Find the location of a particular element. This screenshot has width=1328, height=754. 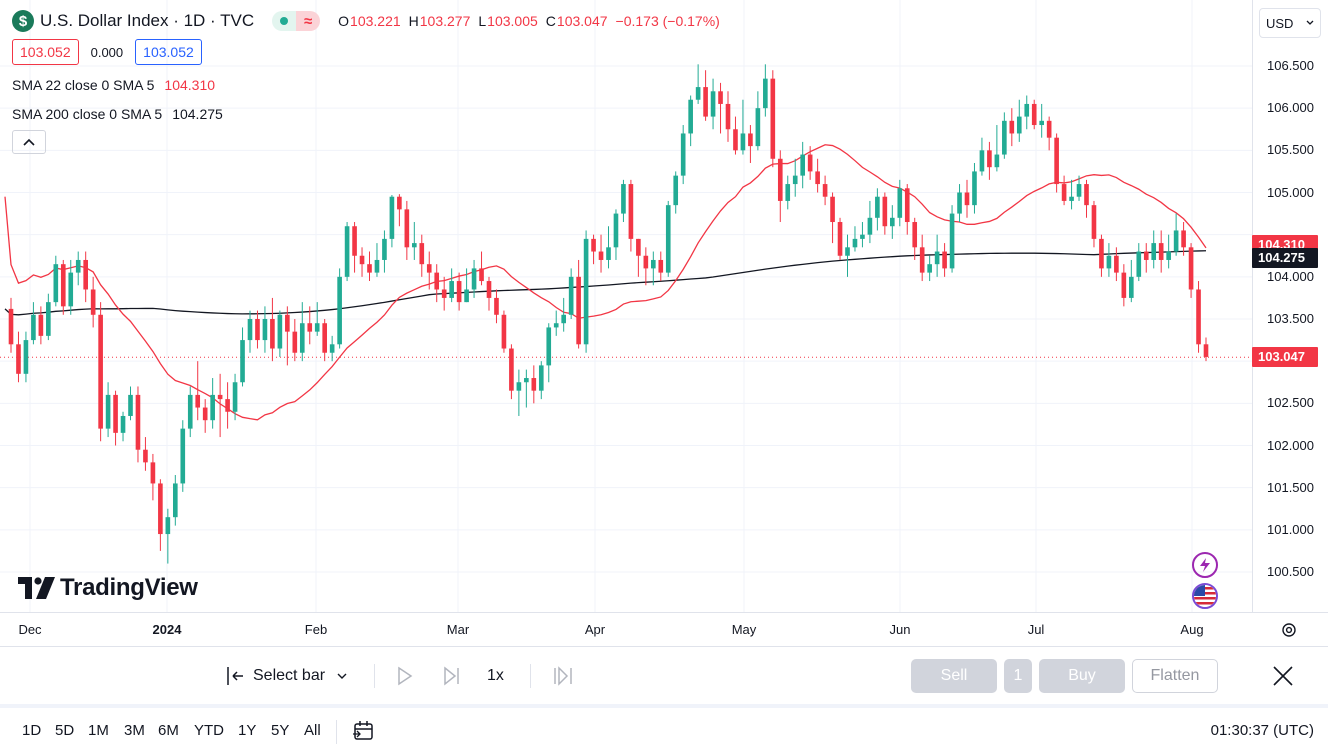

lightning-icon is located at coordinates (1205, 565).